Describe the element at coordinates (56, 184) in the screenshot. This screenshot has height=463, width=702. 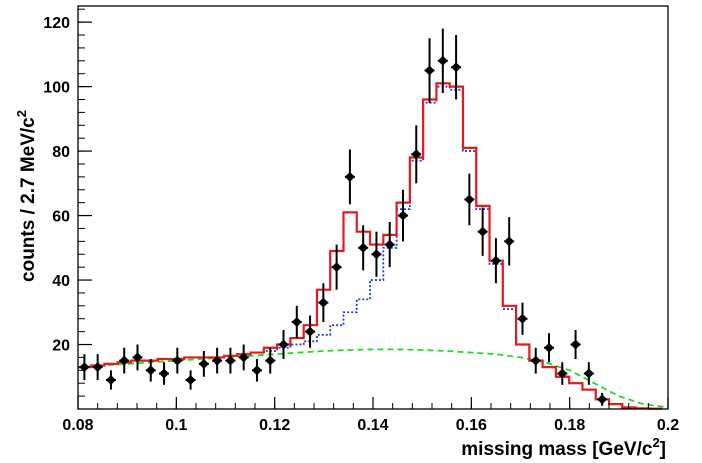
I see `y-tick-labels: 20 40 60 80 100 120` at that location.